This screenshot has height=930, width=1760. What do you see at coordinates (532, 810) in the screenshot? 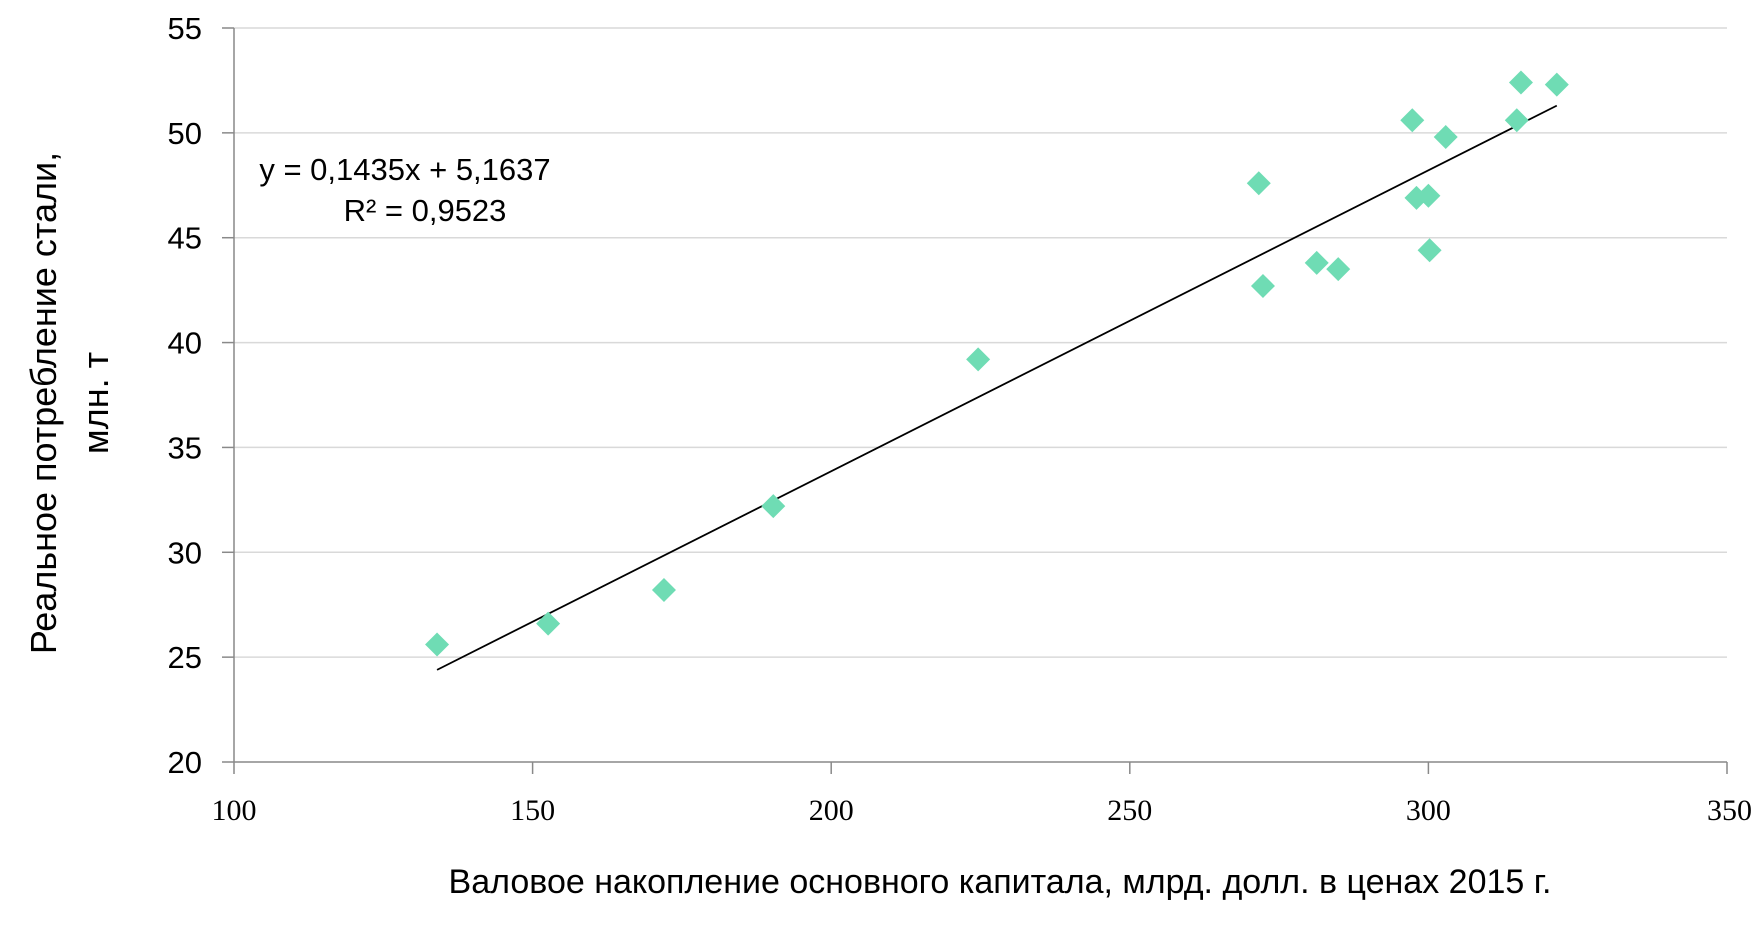
I see `x-tick-label-1: 150` at bounding box center [532, 810].